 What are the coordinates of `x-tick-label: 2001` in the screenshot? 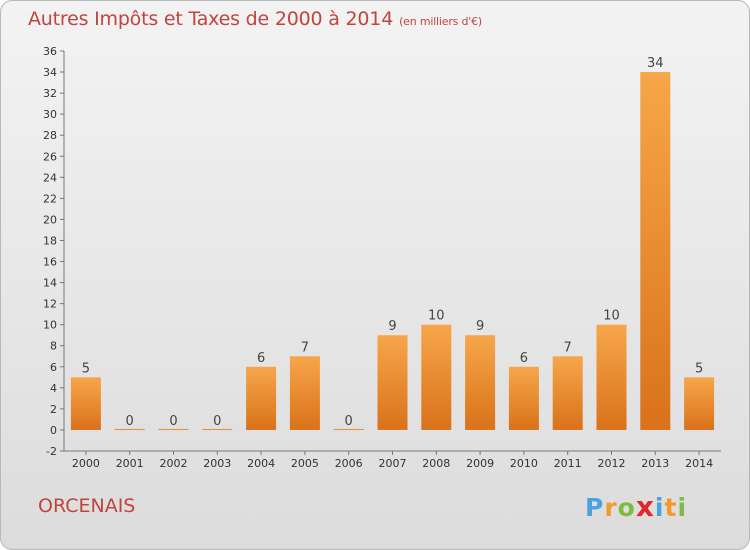 It's located at (130, 463).